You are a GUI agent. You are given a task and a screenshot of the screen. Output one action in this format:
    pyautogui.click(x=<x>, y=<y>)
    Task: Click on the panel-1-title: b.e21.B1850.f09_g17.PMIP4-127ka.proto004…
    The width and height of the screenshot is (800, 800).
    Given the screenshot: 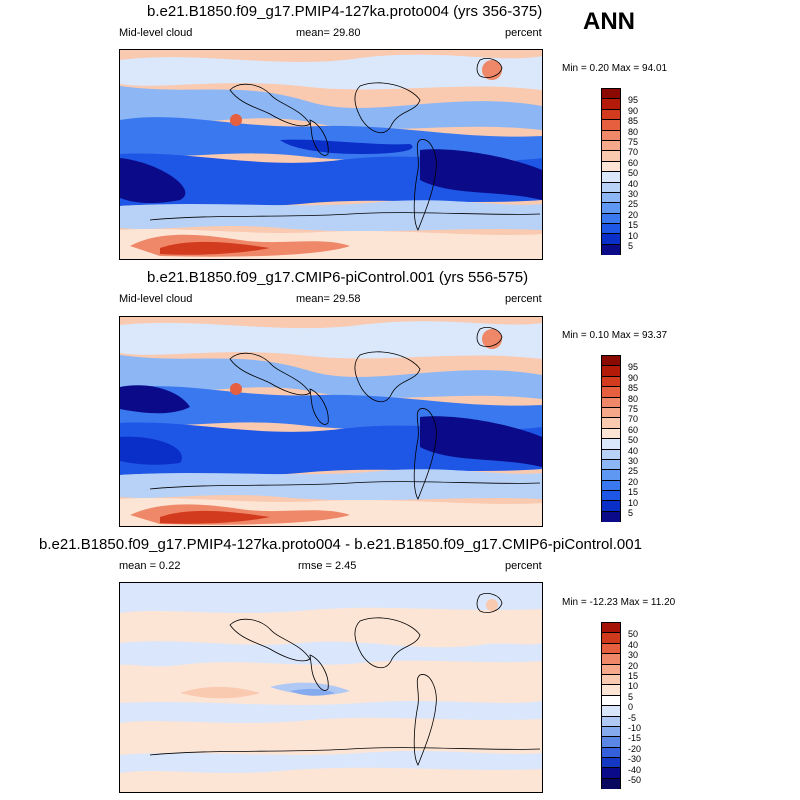 What is the action you would take?
    pyautogui.click(x=345, y=11)
    